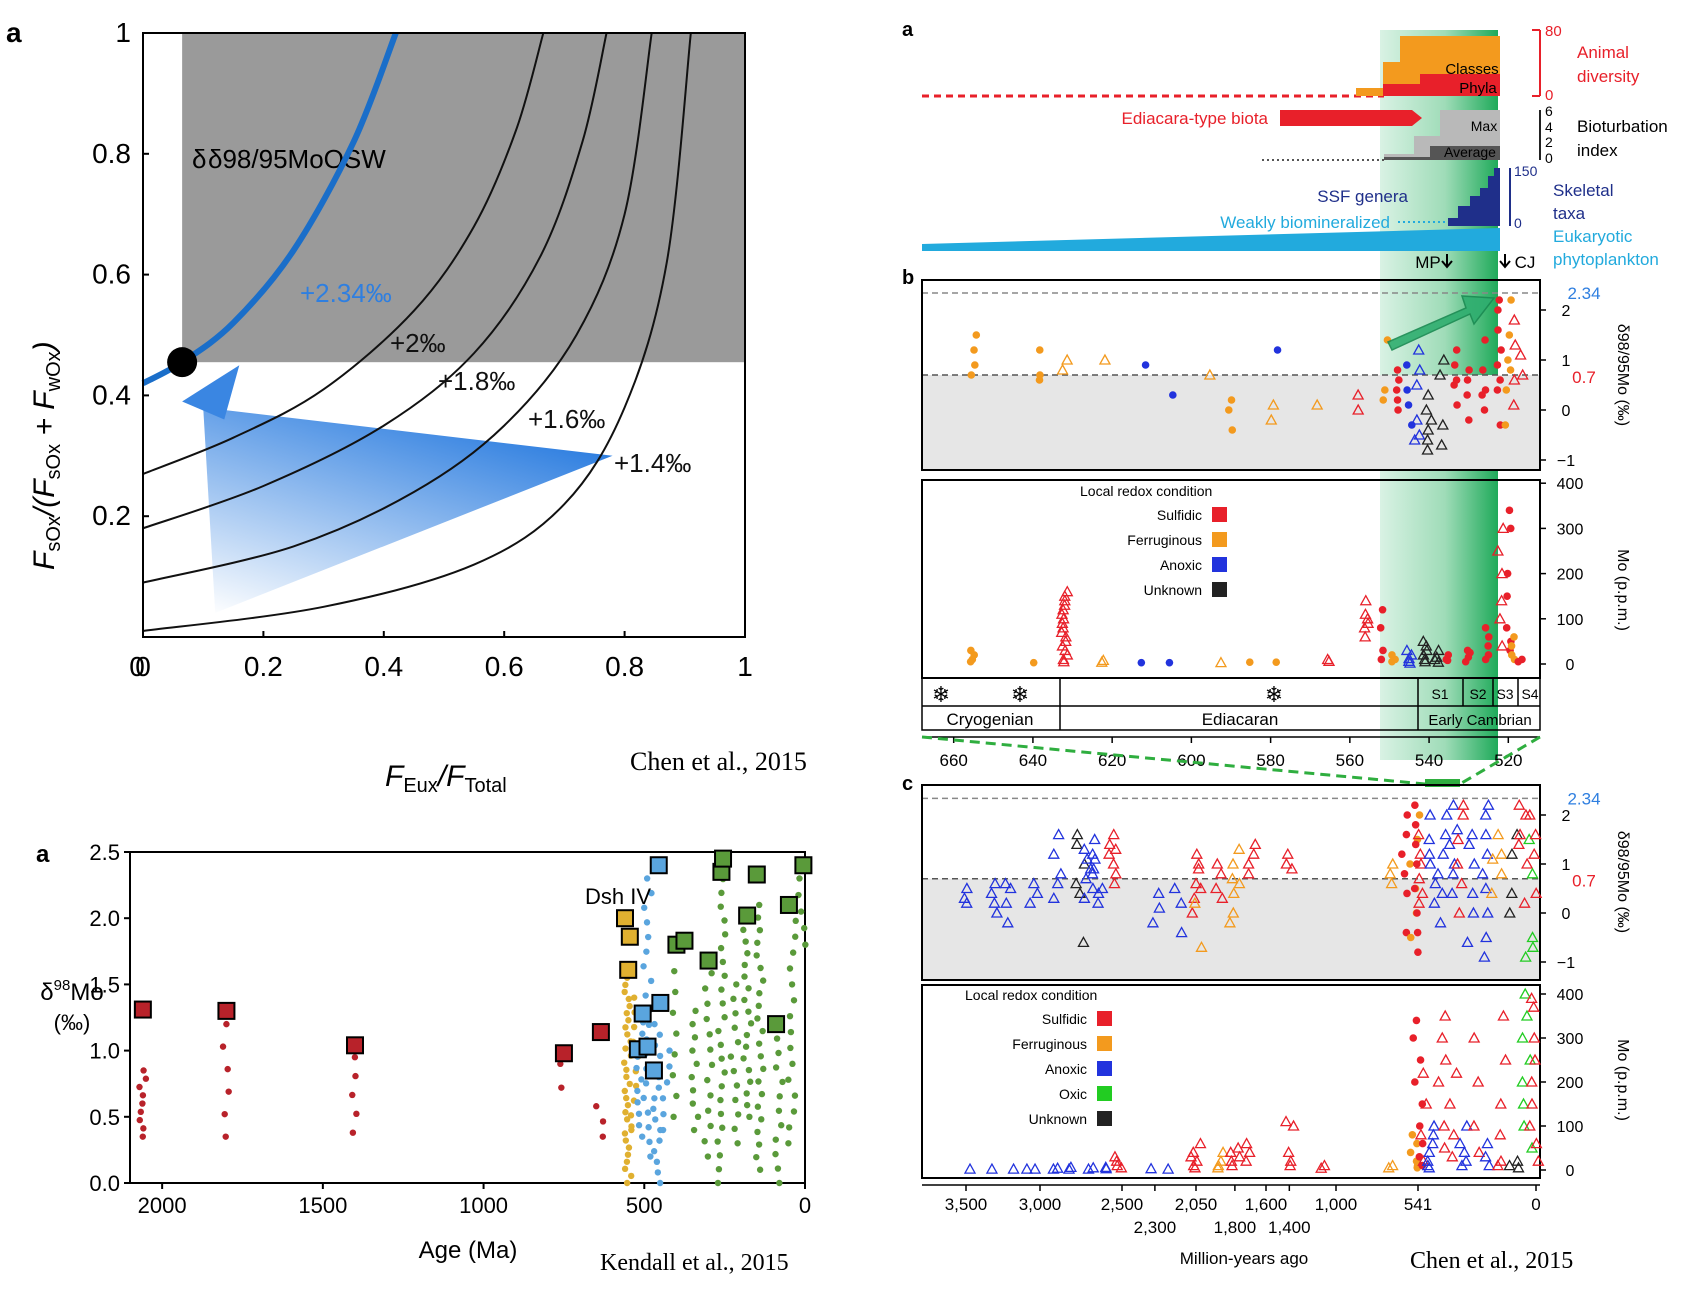  What do you see at coordinates (1181, 565) in the screenshot?
I see `legend-item-label: Anoxic` at bounding box center [1181, 565].